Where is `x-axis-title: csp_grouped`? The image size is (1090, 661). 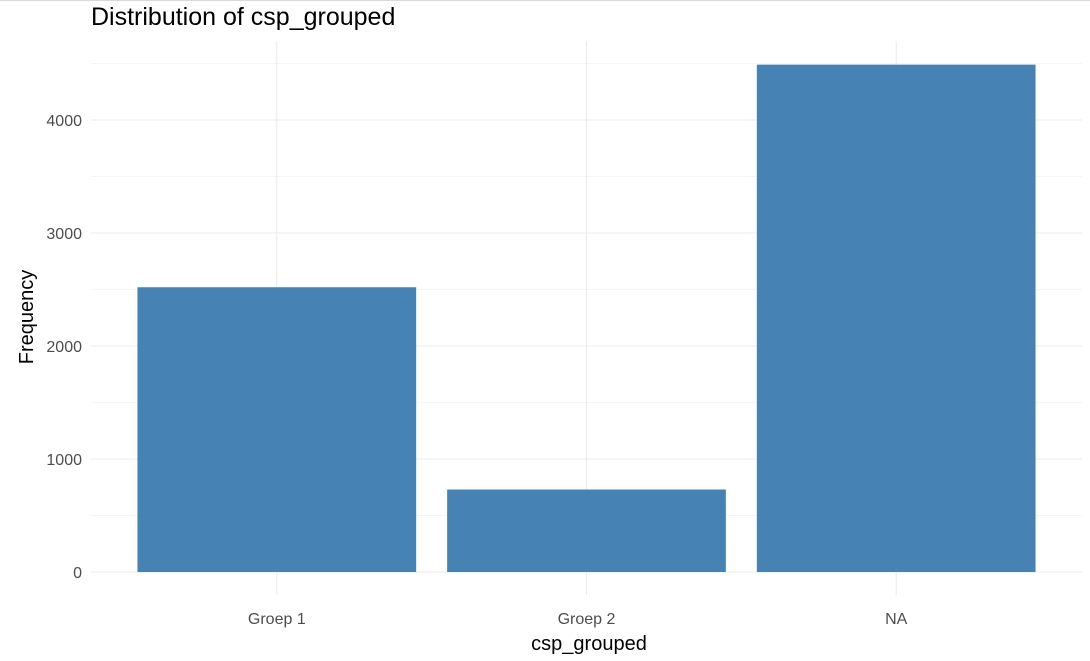
x-axis-title: csp_grouped is located at coordinates (589, 644).